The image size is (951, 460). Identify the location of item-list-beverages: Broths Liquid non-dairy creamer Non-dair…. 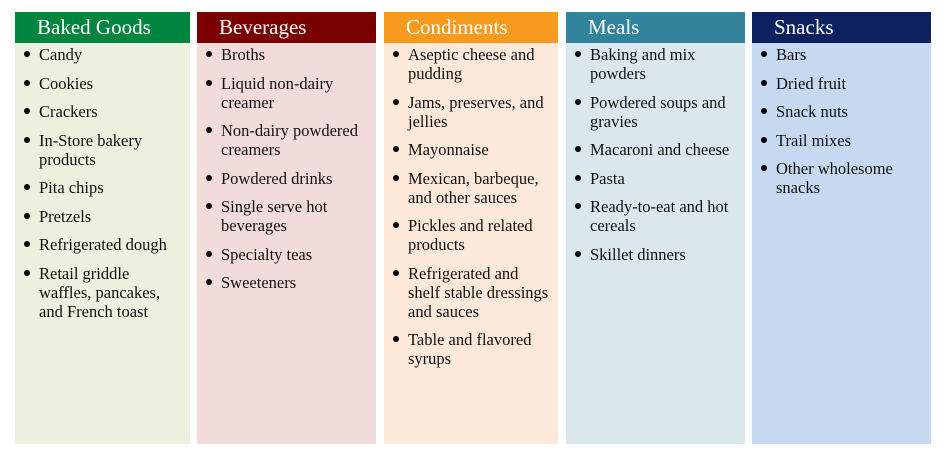
(286, 168).